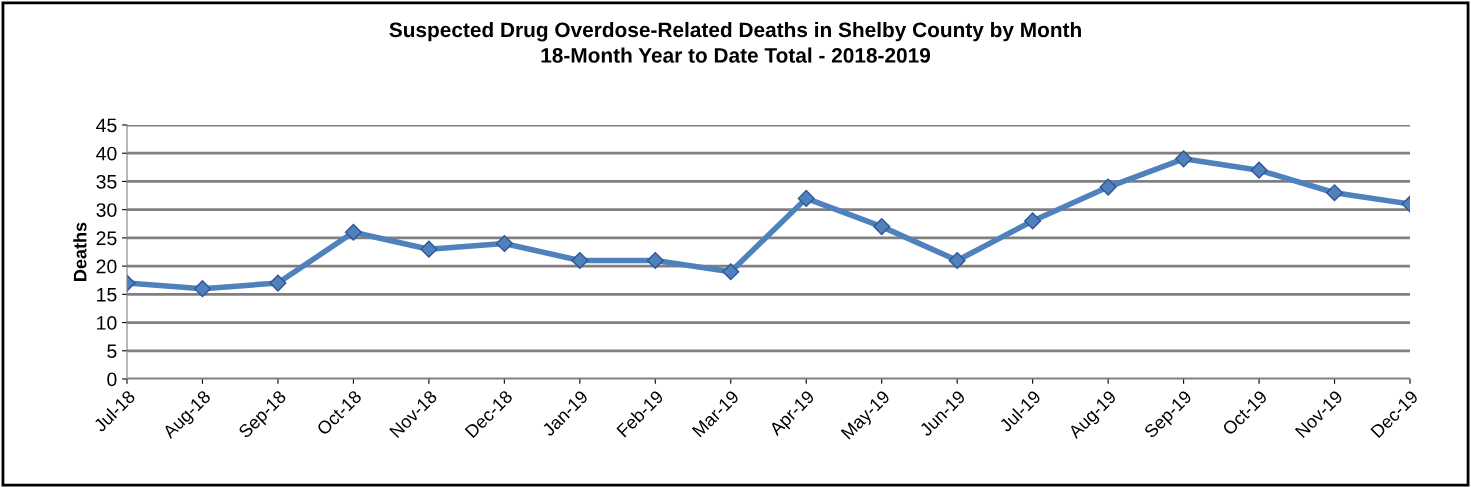  I want to click on y-tick-label: 0, so click(112, 379).